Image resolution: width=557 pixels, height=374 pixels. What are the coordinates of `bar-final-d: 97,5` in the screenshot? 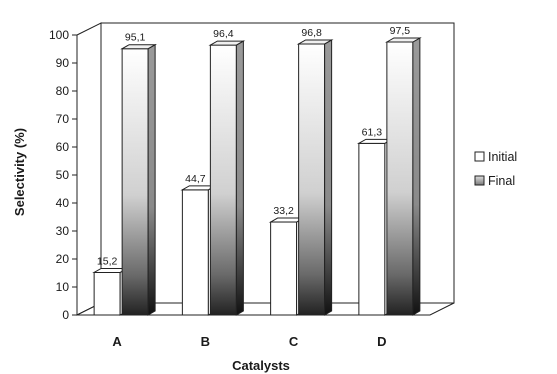 It's located at (403, 170).